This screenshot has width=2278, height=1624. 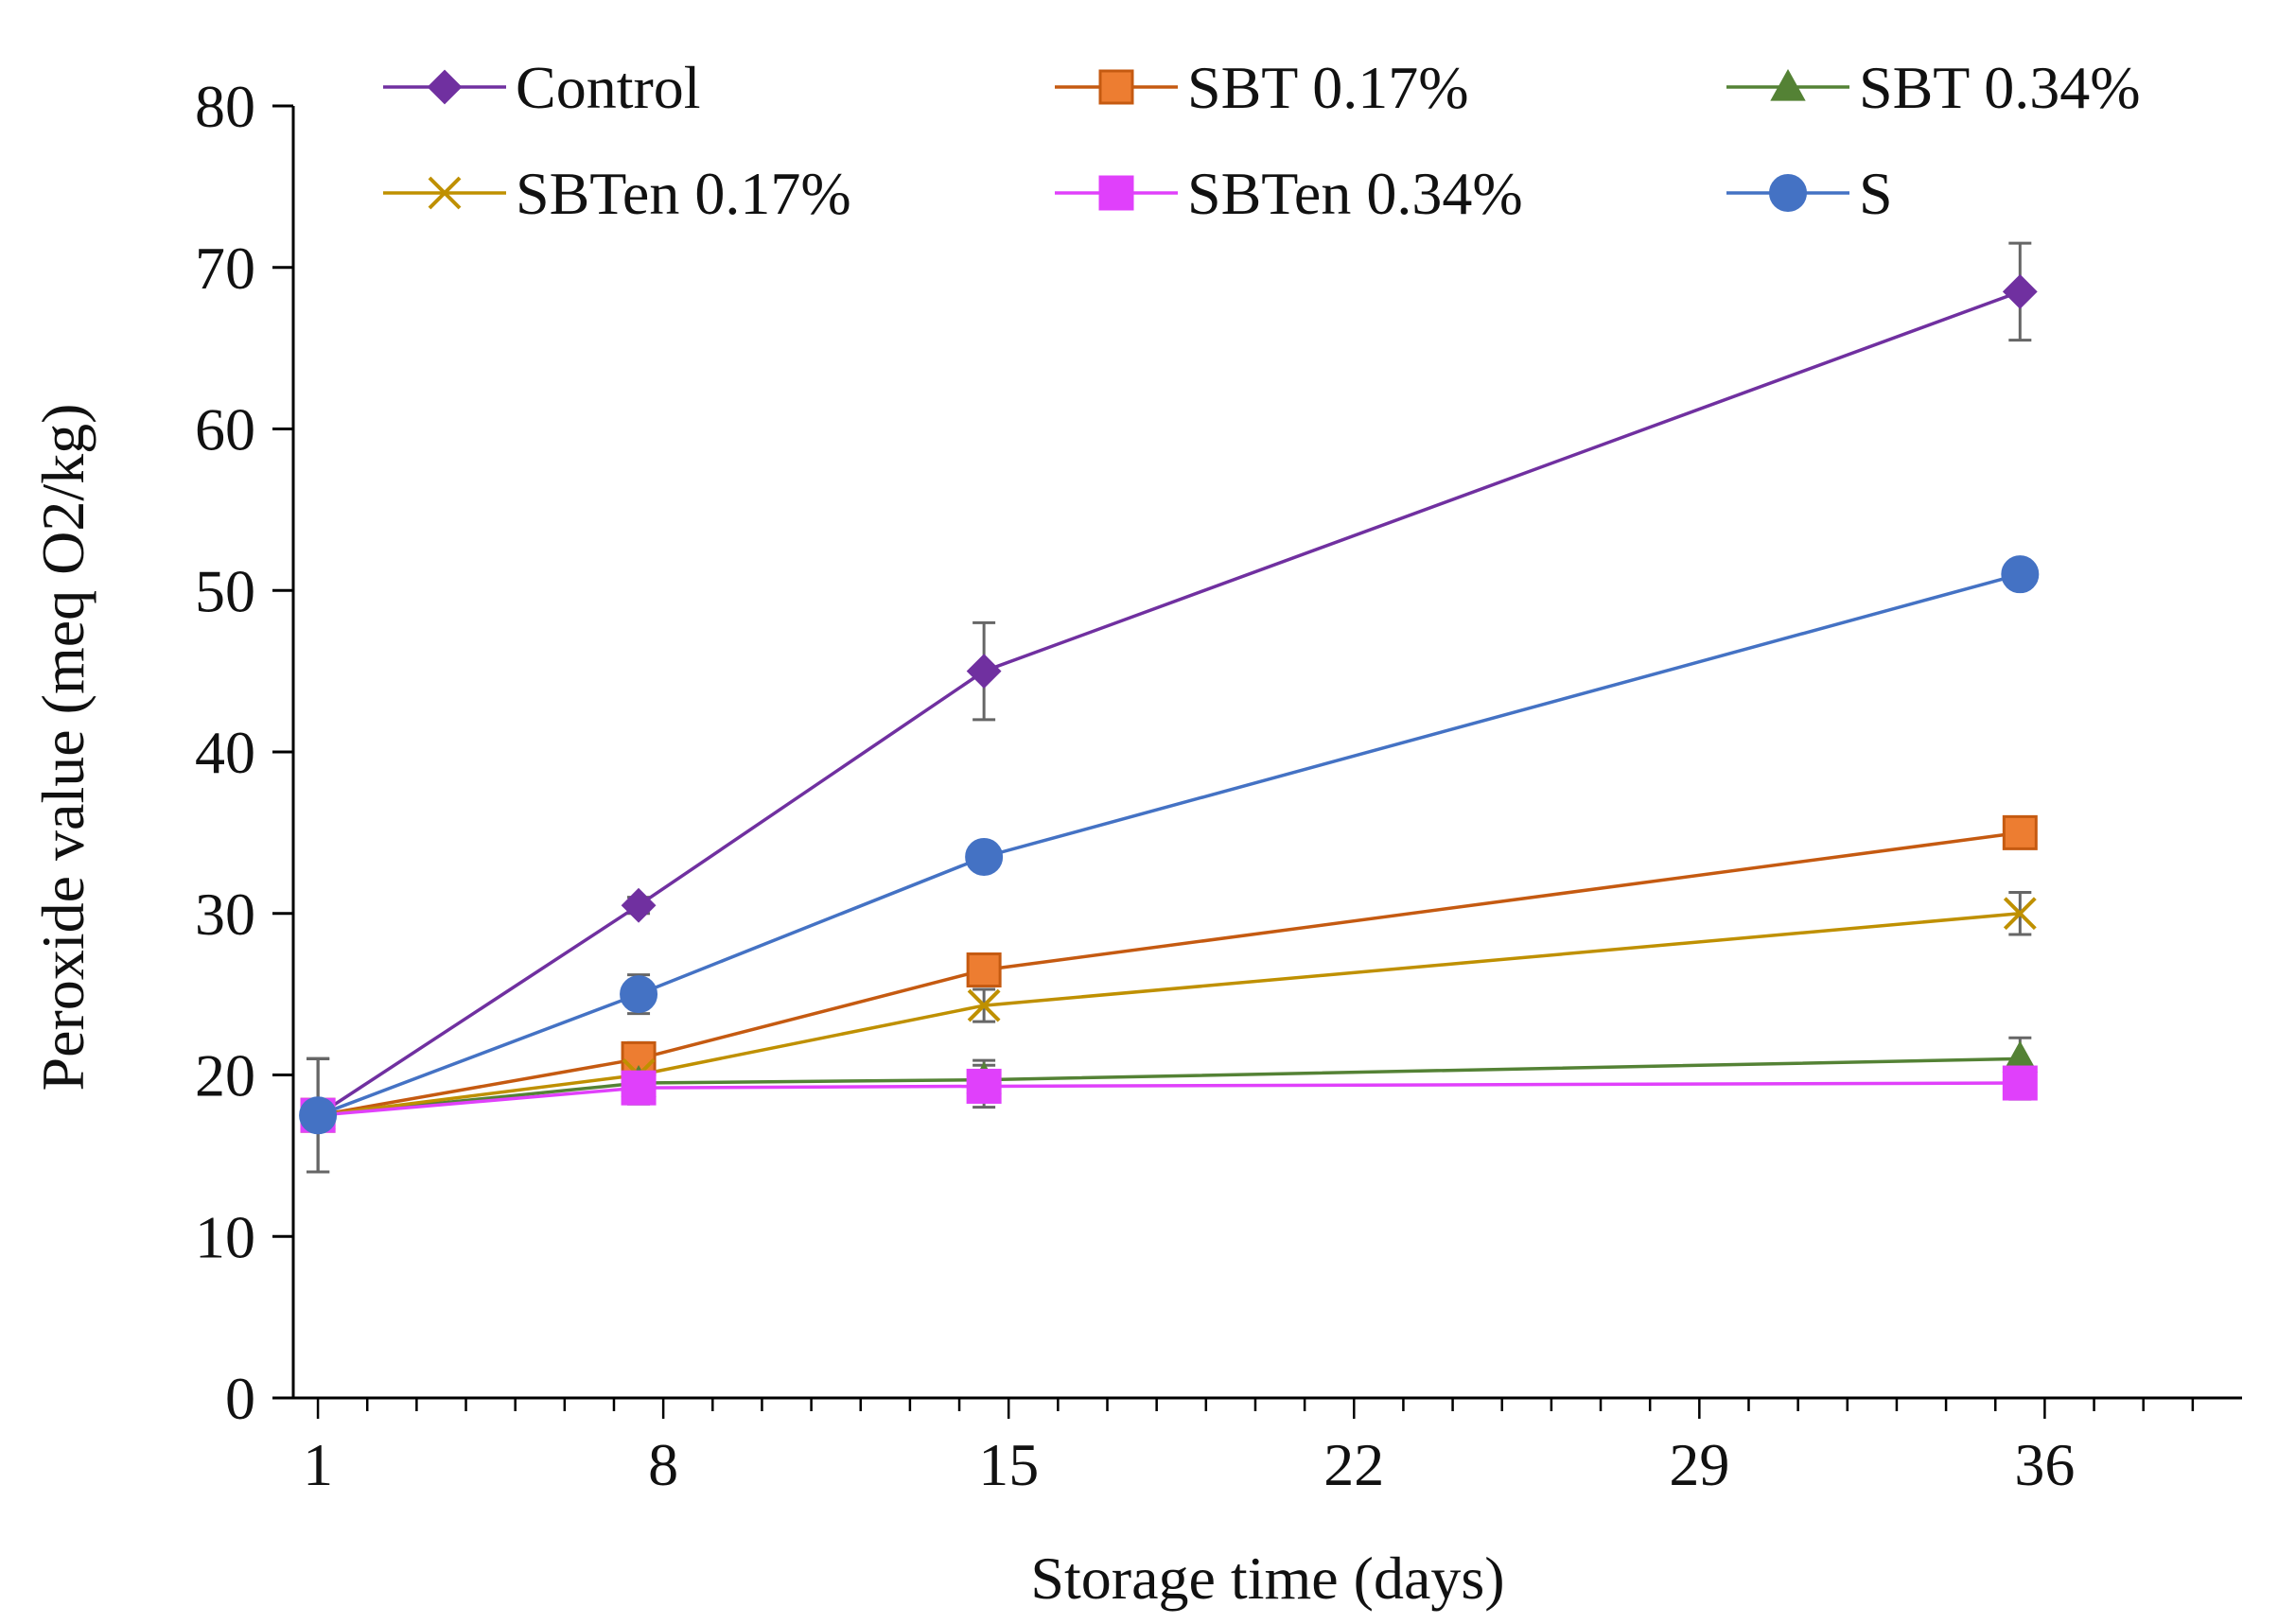 What do you see at coordinates (1699, 1464) in the screenshot?
I see `x-tick-label: 29` at bounding box center [1699, 1464].